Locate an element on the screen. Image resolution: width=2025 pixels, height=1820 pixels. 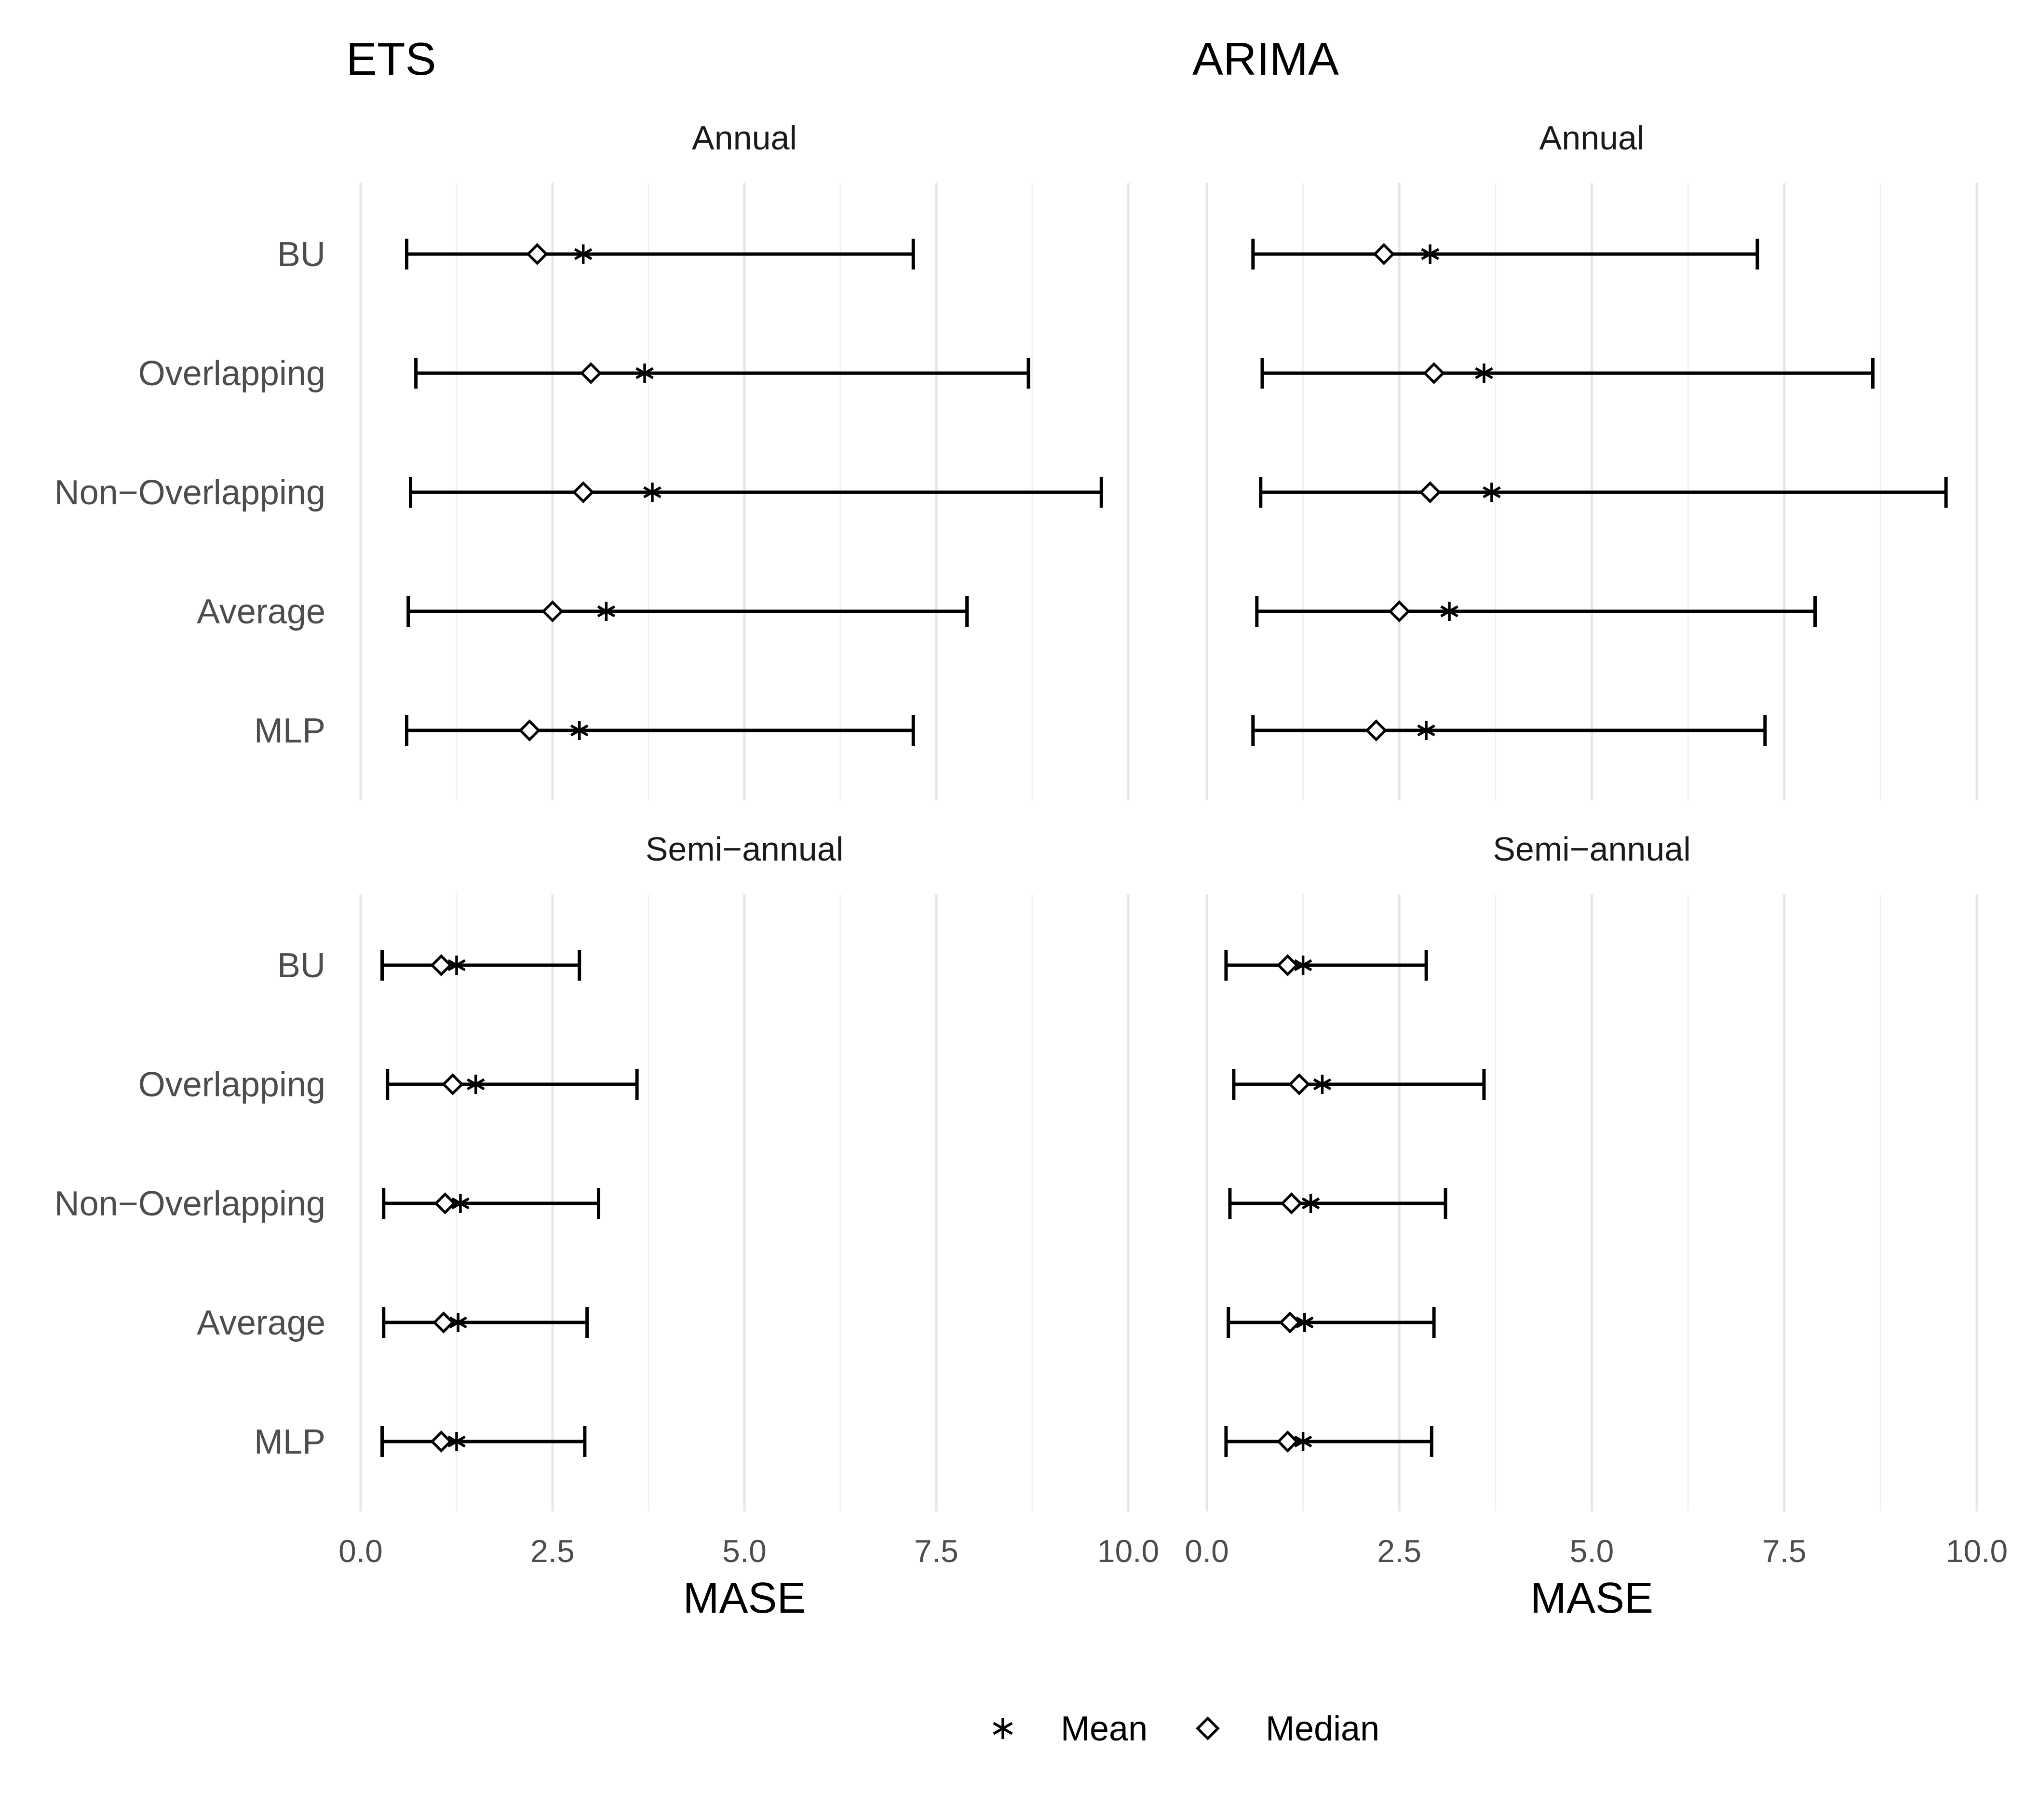
y-tick-label: Overlapping is located at coordinates (231, 1085).